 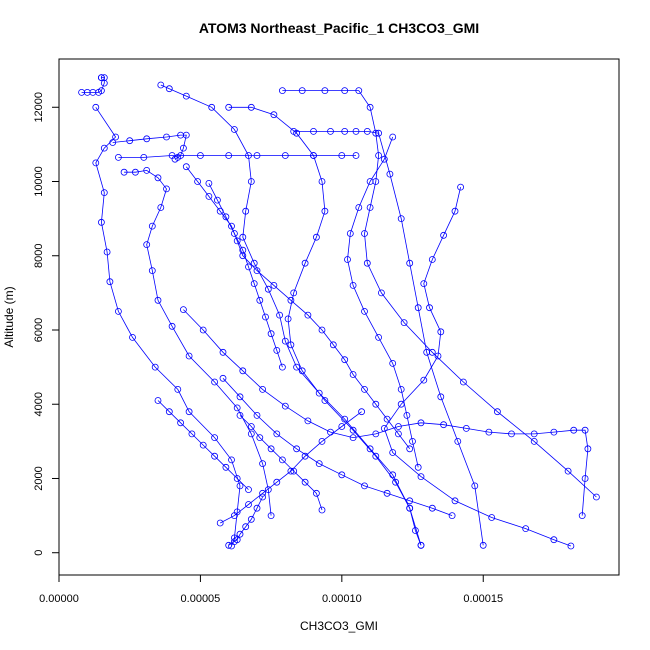 What do you see at coordinates (483, 599) in the screenshot?
I see `x-tick-label: 0.00015` at bounding box center [483, 599].